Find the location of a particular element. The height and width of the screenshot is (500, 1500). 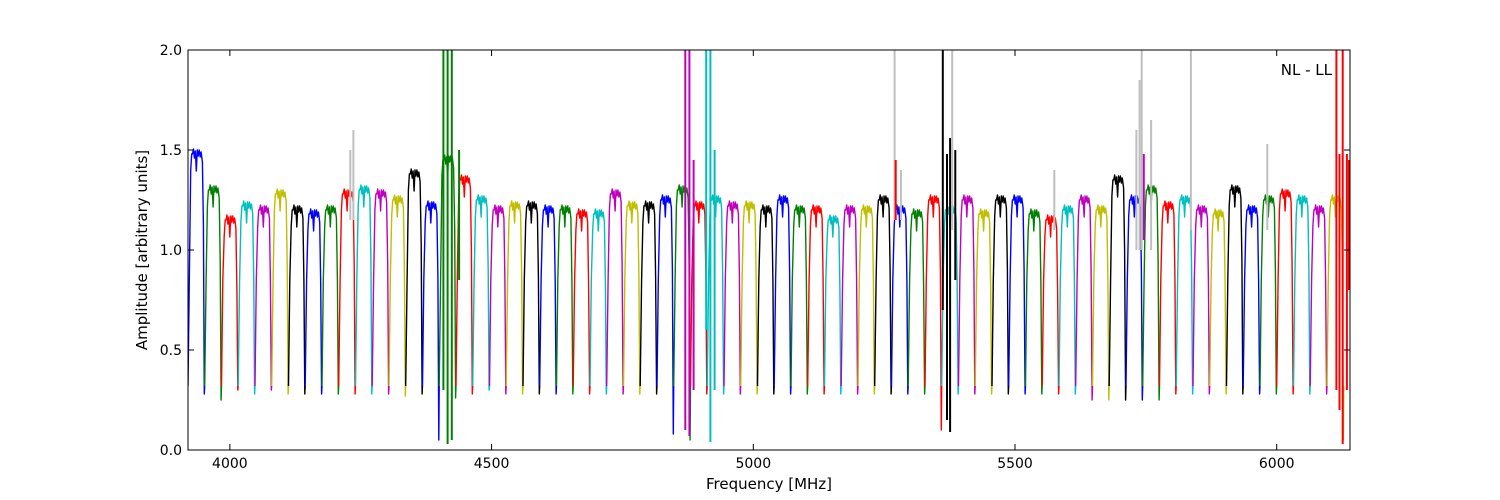

x-tick-label: 4500 is located at coordinates (492, 464).